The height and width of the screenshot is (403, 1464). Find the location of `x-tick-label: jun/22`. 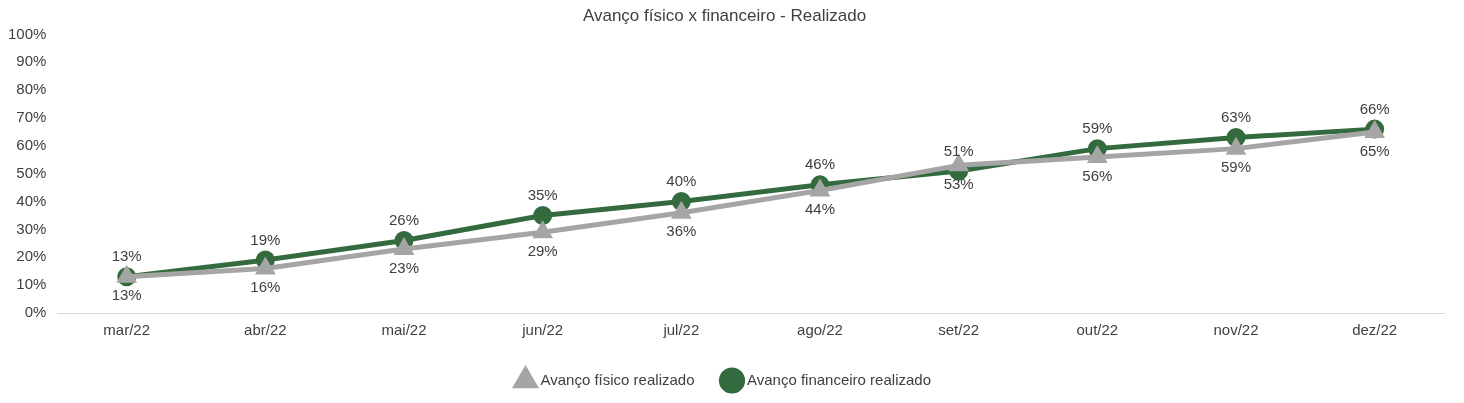

x-tick-label: jun/22 is located at coordinates (542, 330).